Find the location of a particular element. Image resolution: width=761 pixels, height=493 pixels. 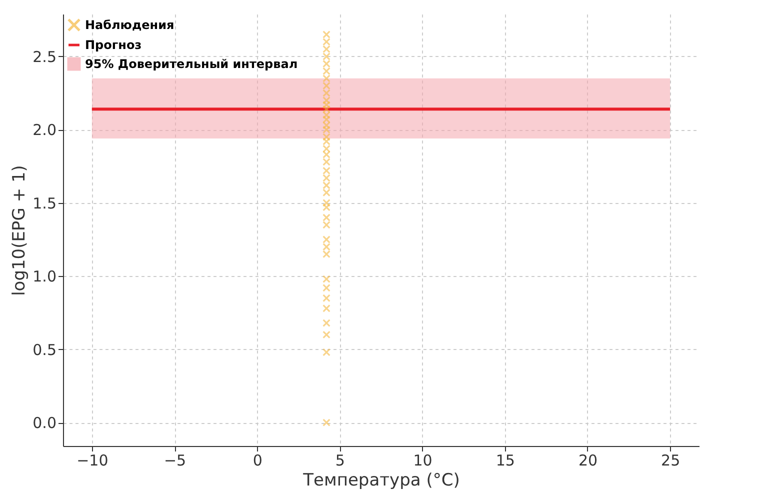

x-axis-title: Температура (°C) is located at coordinates (381, 480).